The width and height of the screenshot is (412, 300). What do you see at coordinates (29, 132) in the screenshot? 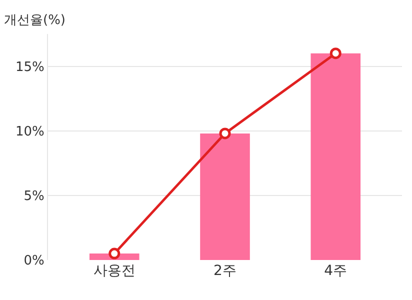
I see `y-tick-label: 10%` at bounding box center [29, 132].